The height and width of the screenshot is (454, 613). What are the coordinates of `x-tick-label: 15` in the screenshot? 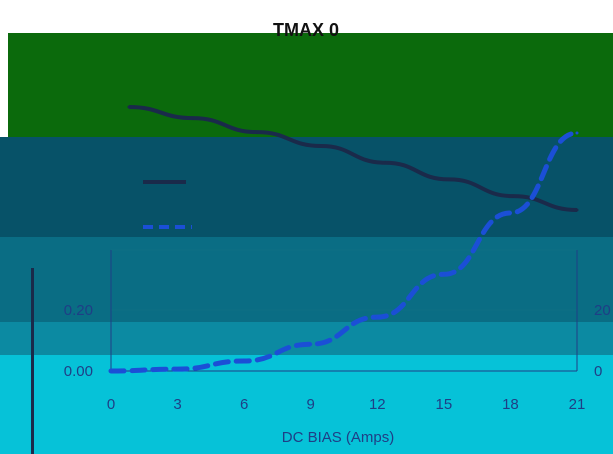 It's located at (444, 404).